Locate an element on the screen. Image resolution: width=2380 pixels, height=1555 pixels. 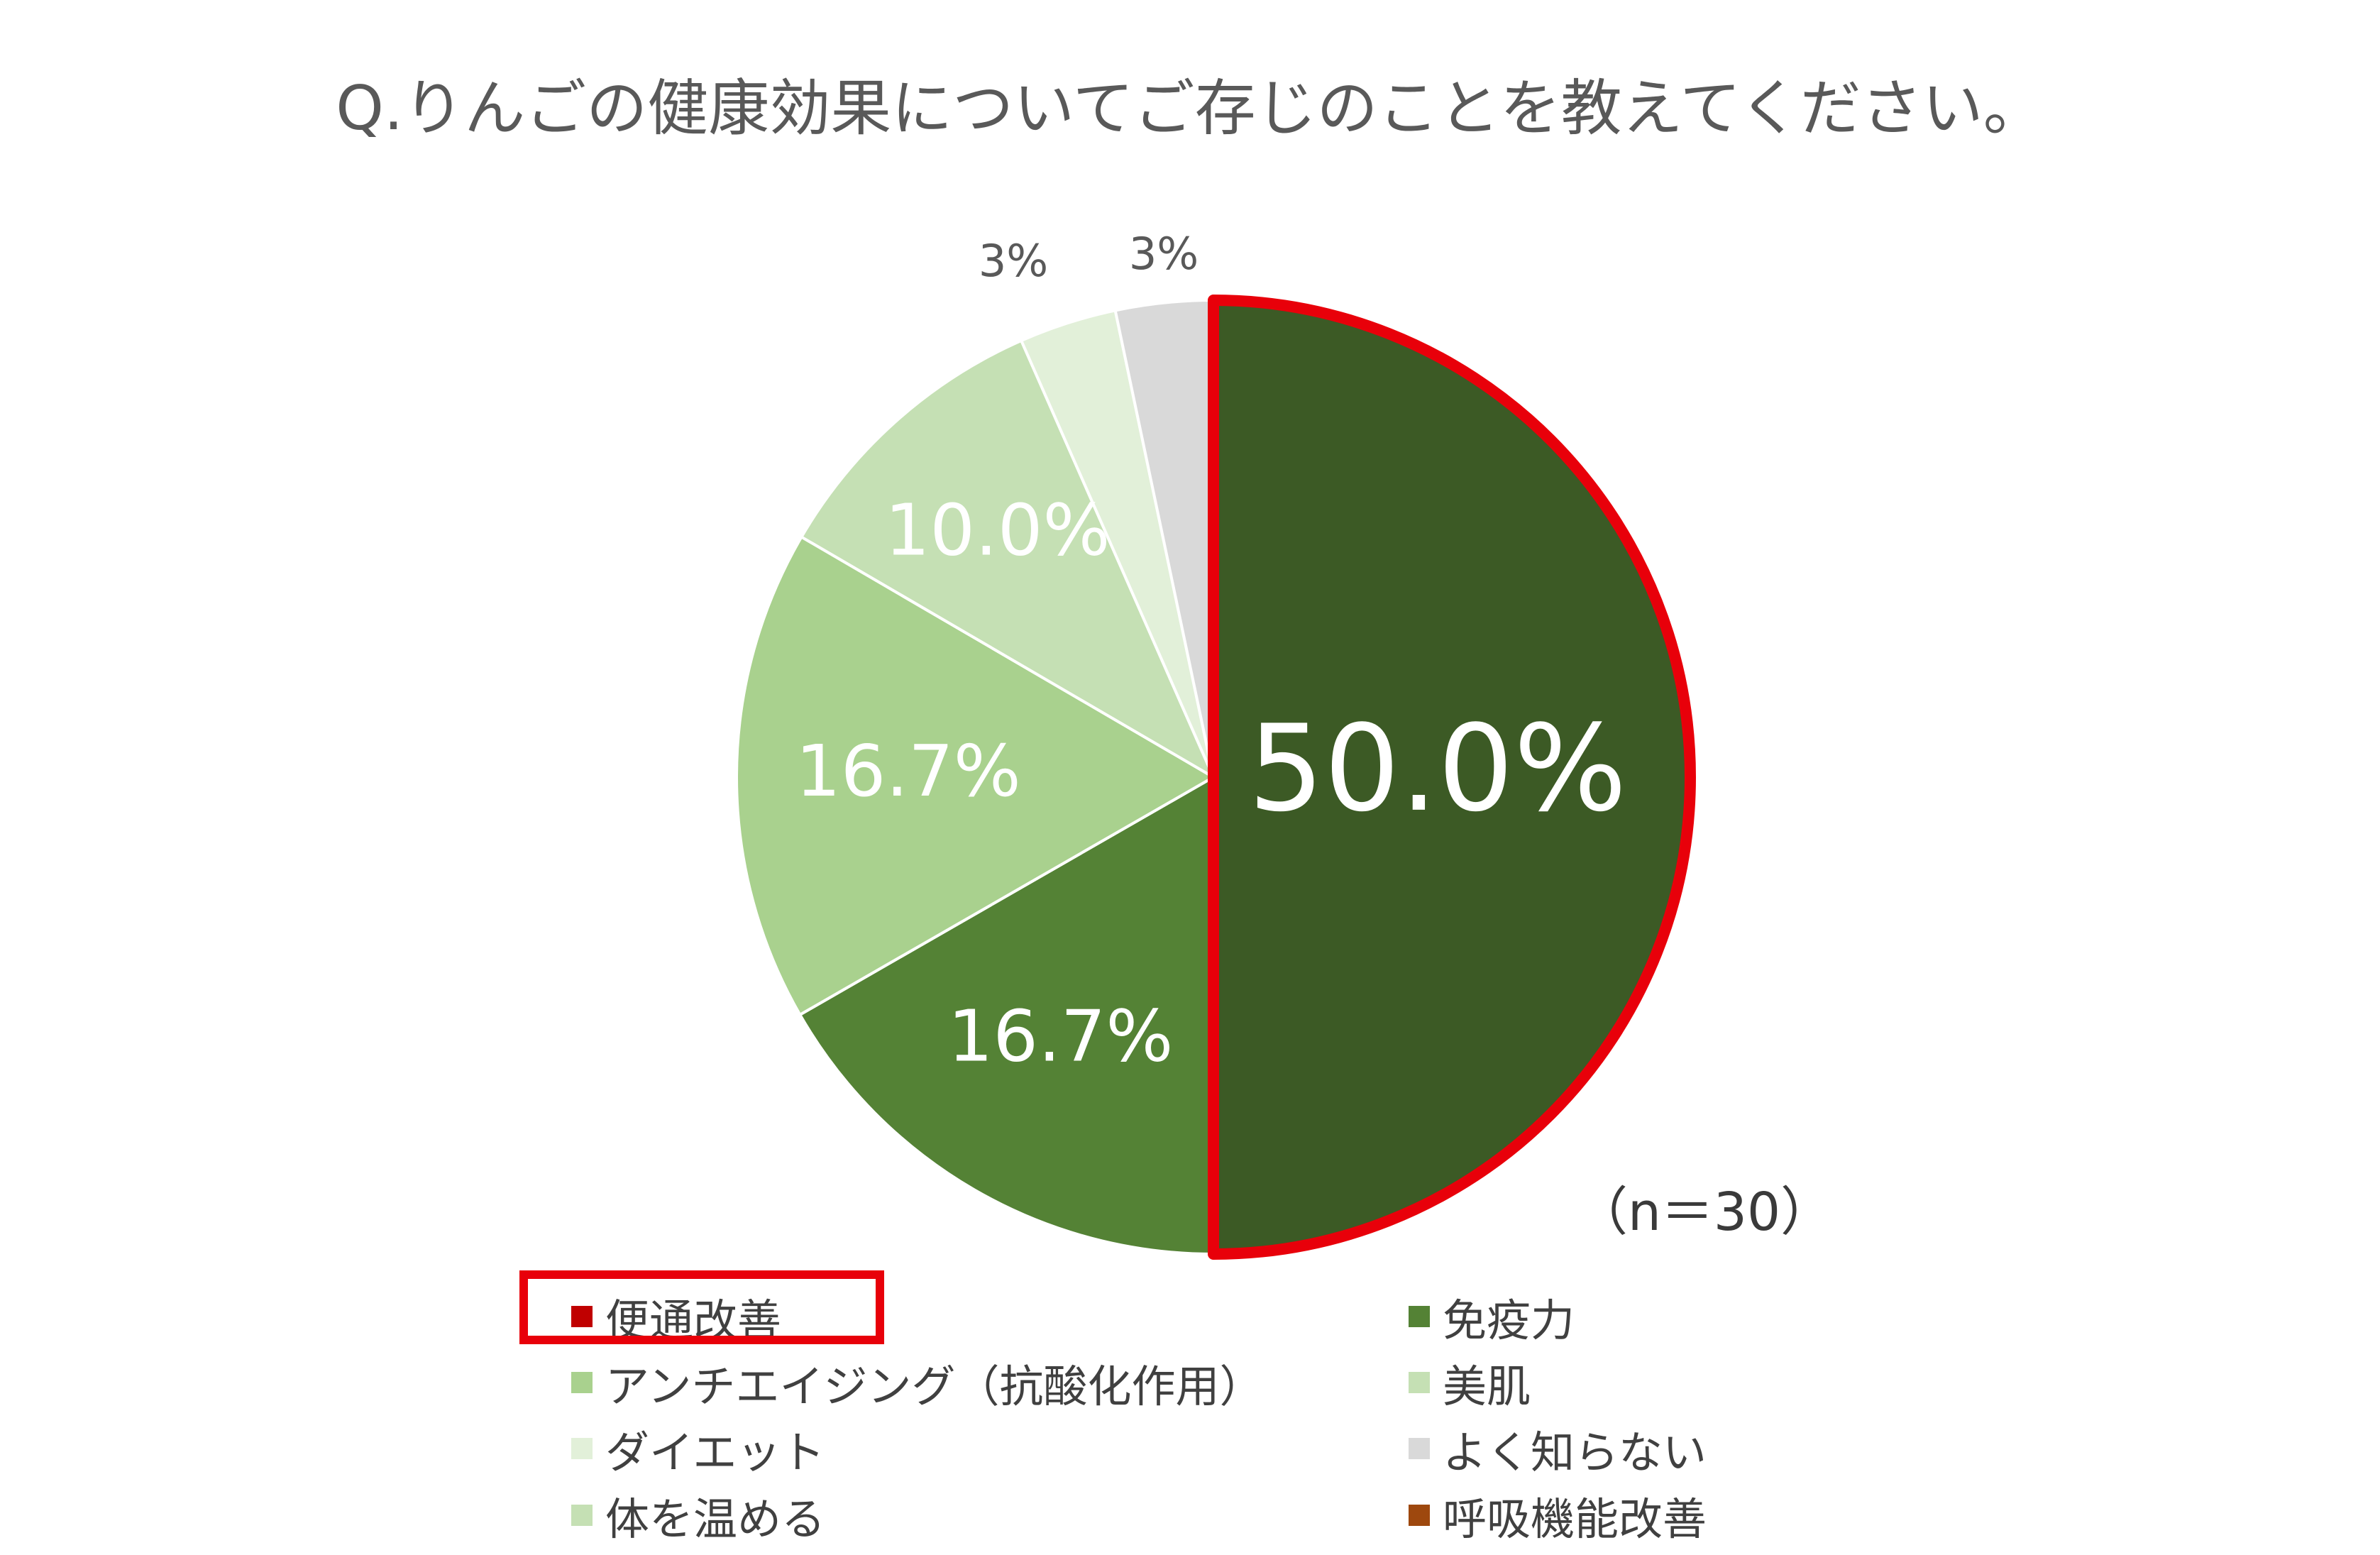
legend-item: 免疫力 is located at coordinates (1492, 1316).